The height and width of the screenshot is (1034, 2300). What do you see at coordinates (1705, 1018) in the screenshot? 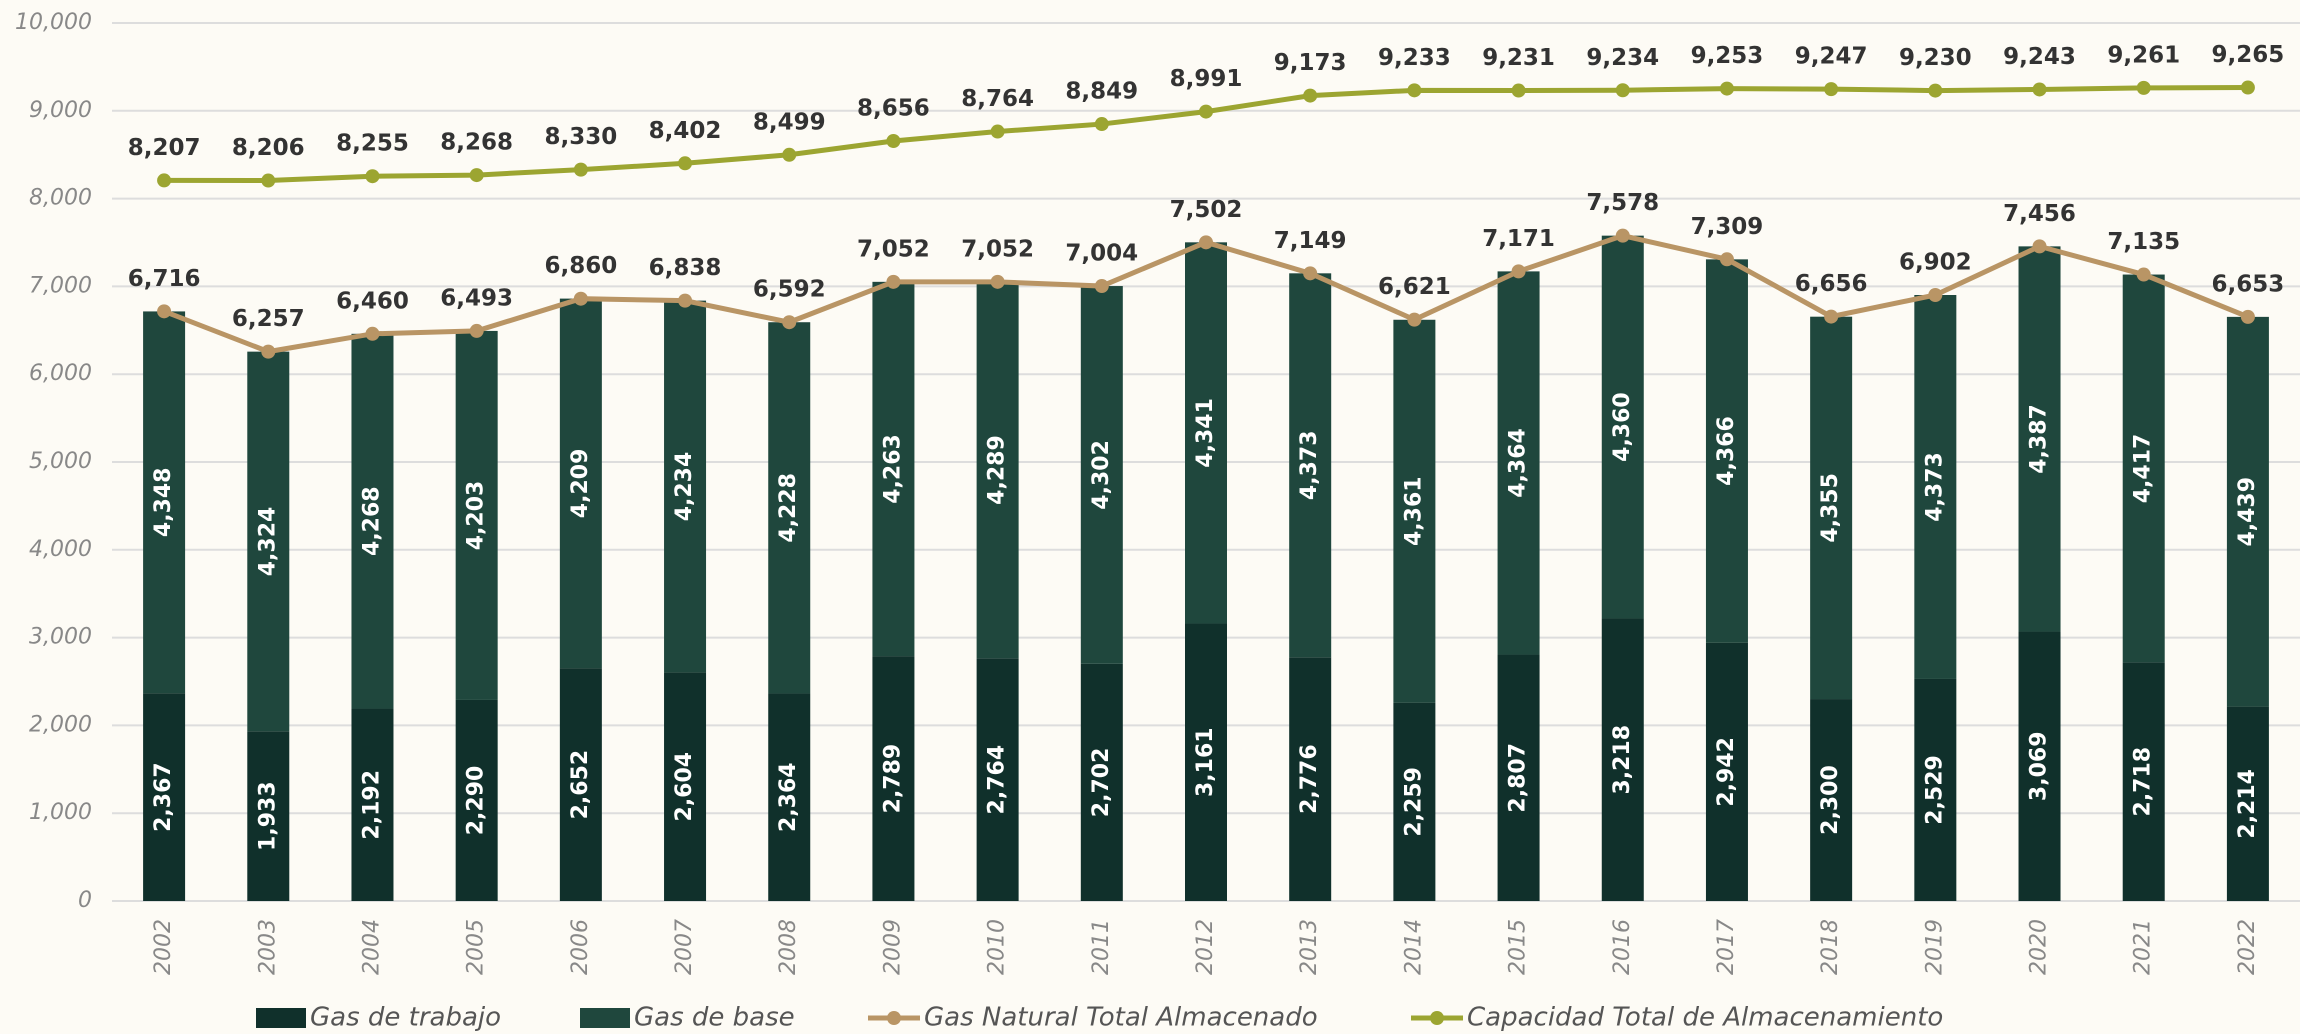
I see `legend-label: Capacidad Total de Almacenamiento` at bounding box center [1705, 1018].